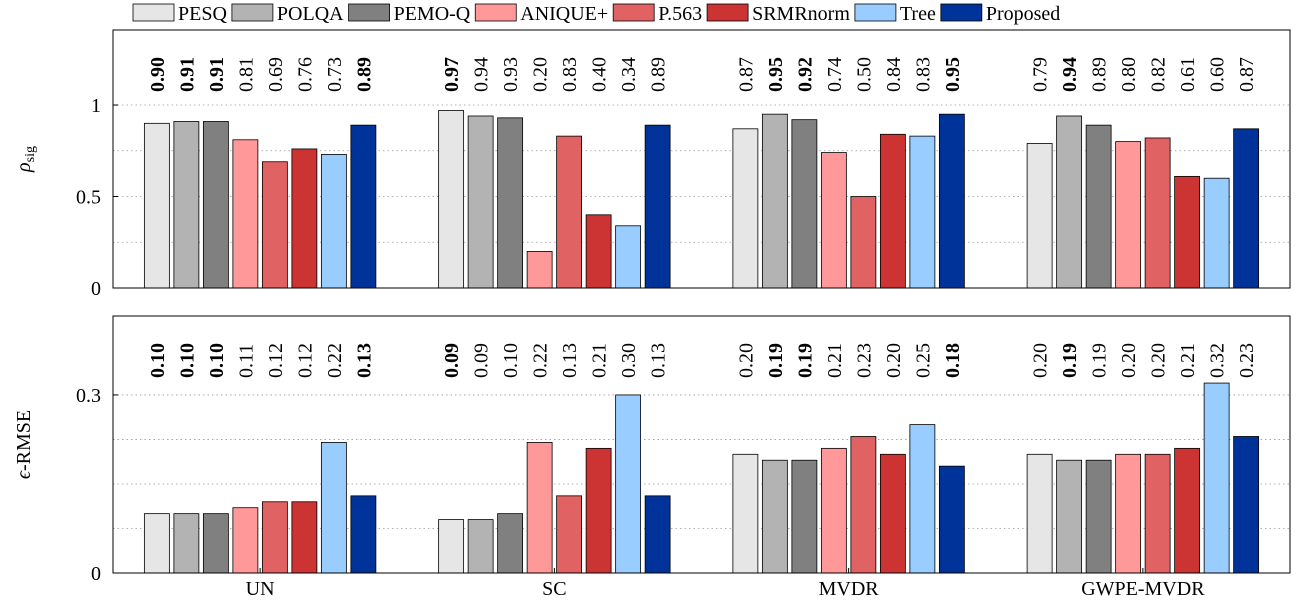 The image size is (1304, 605). What do you see at coordinates (1129, 74) in the screenshot?
I see `value-label: 0.80` at bounding box center [1129, 74].